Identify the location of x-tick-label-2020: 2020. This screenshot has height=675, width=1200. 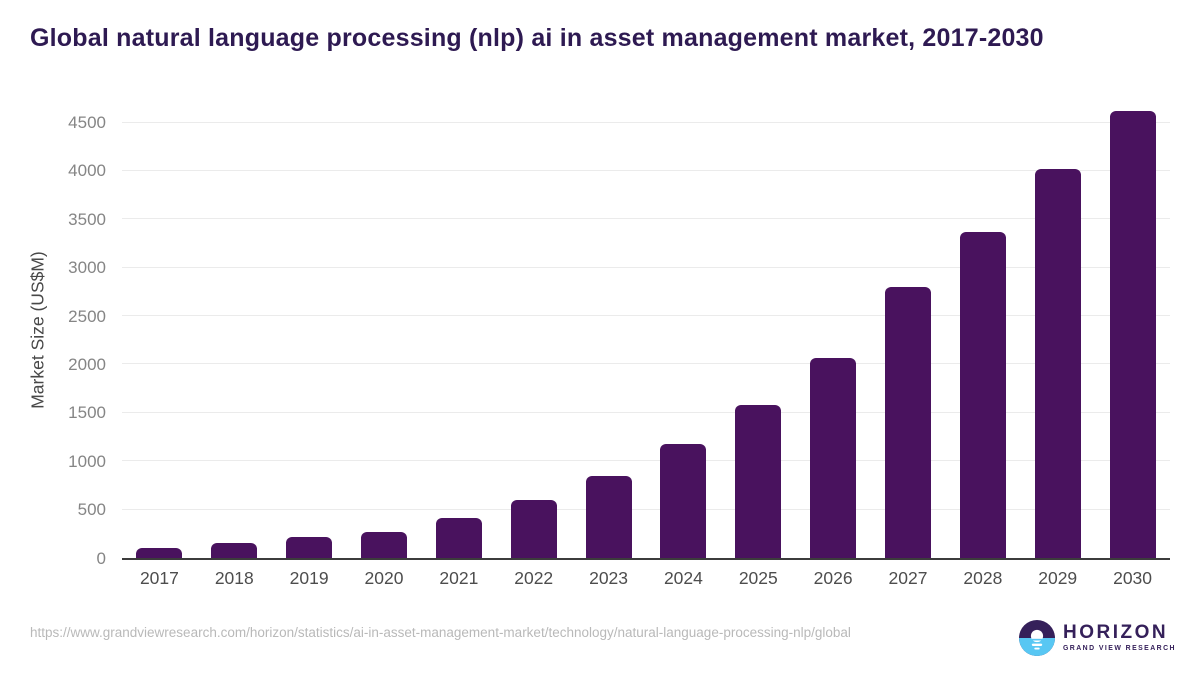
(384, 578).